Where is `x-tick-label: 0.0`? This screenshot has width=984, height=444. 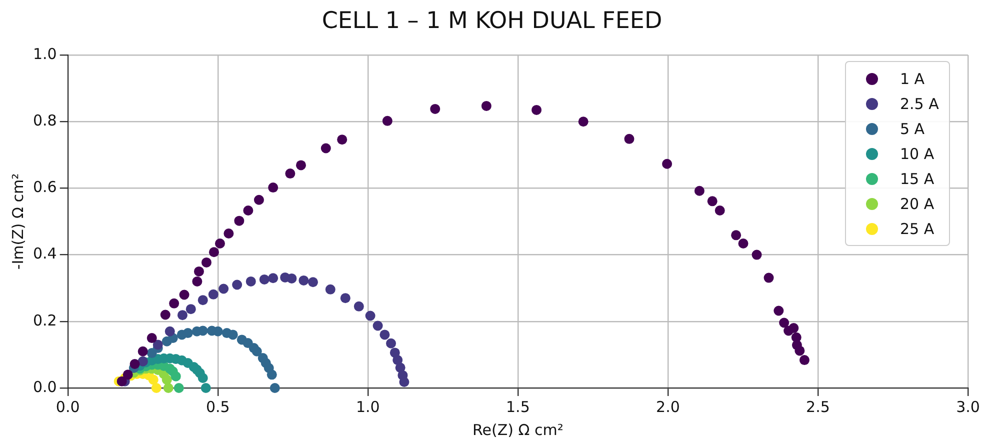
x-tick-label: 0.0 is located at coordinates (68, 407).